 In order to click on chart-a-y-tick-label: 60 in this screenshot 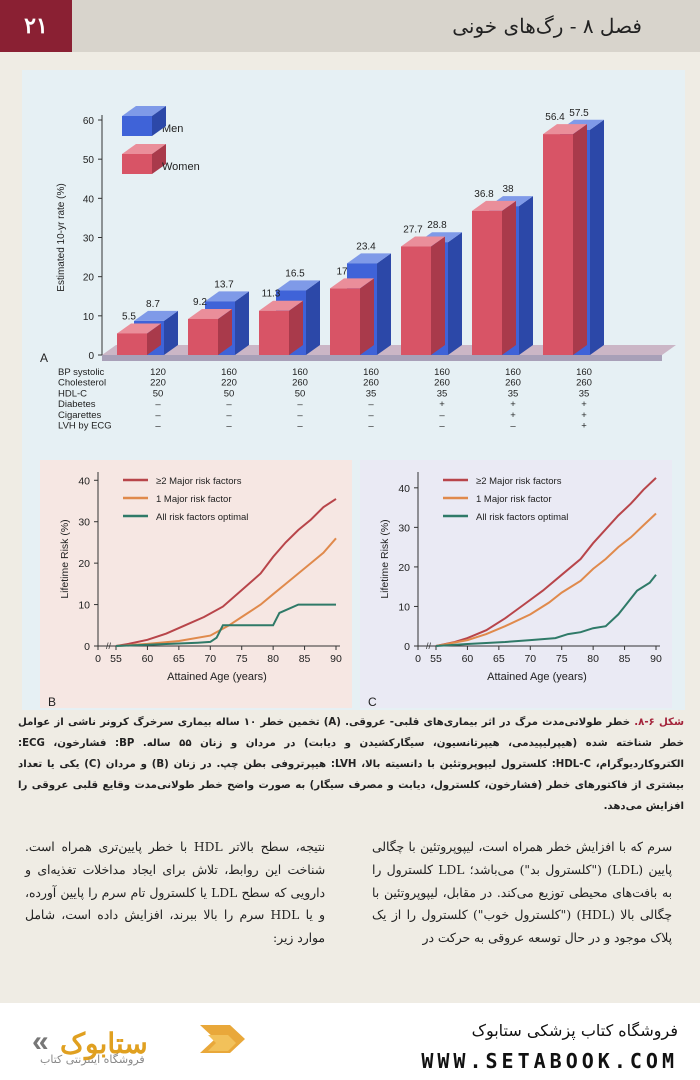, I will do `click(89, 121)`.